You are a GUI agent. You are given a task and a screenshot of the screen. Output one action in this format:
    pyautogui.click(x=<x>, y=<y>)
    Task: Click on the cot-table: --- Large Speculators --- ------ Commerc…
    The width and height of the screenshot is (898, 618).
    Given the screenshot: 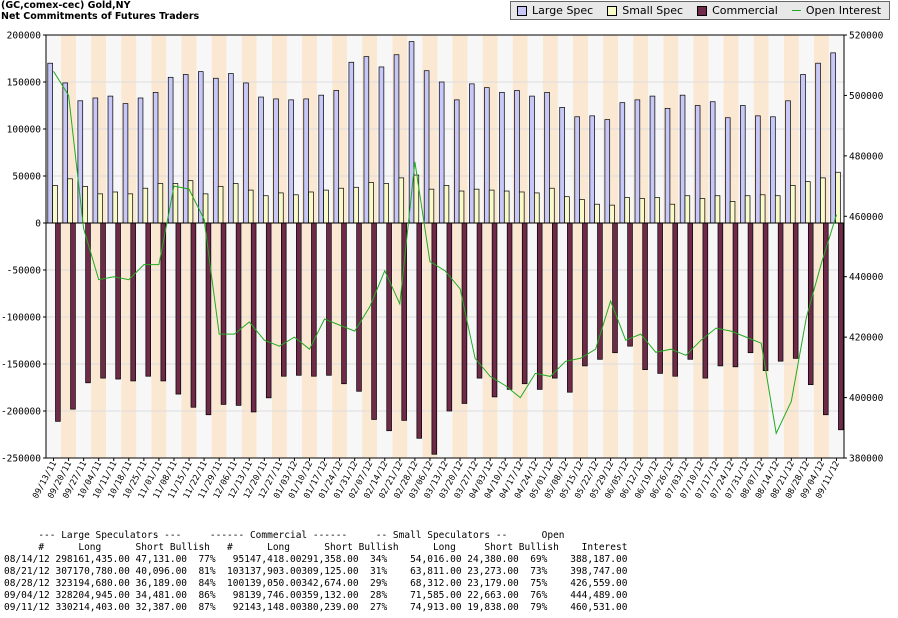 What is the action you would take?
    pyautogui.click(x=315, y=572)
    